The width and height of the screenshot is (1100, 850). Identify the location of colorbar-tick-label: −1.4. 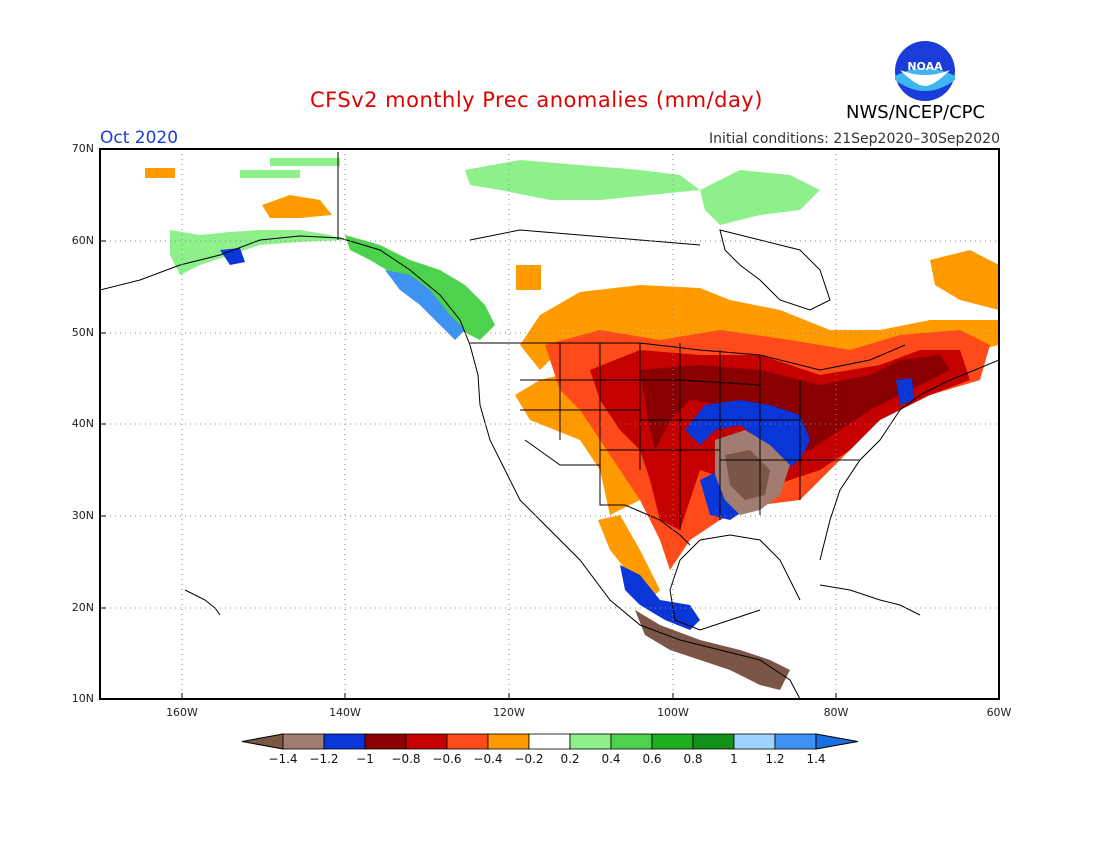
(283, 759).